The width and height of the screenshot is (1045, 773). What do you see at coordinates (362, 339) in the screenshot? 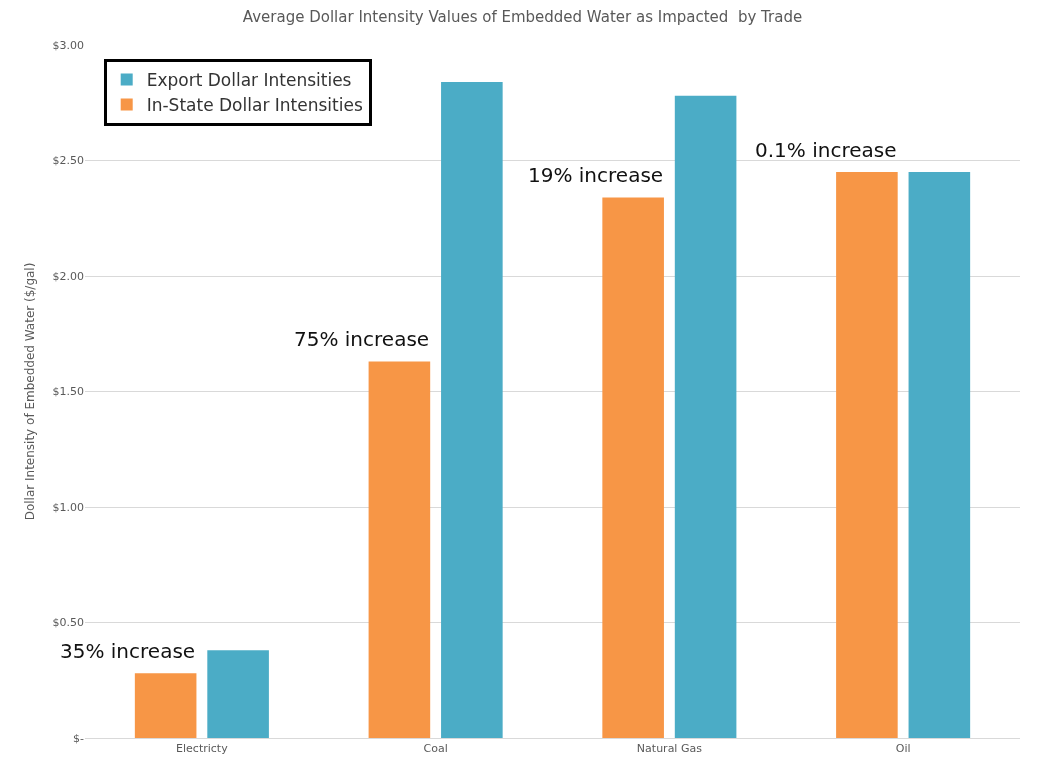
I see `annotation: 75% increase` at bounding box center [362, 339].